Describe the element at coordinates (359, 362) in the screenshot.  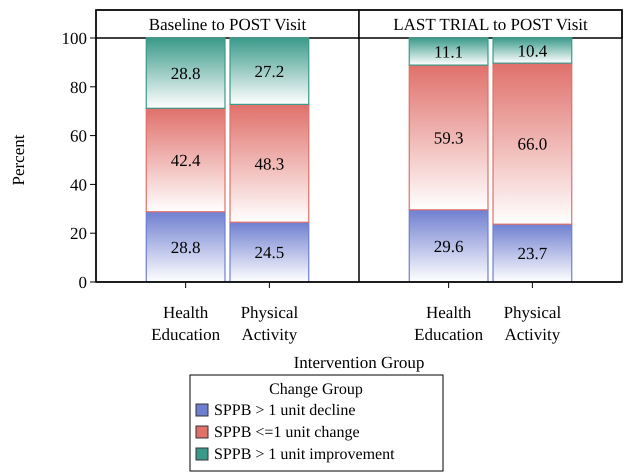
I see `x-axis-title: Intervention Group` at that location.